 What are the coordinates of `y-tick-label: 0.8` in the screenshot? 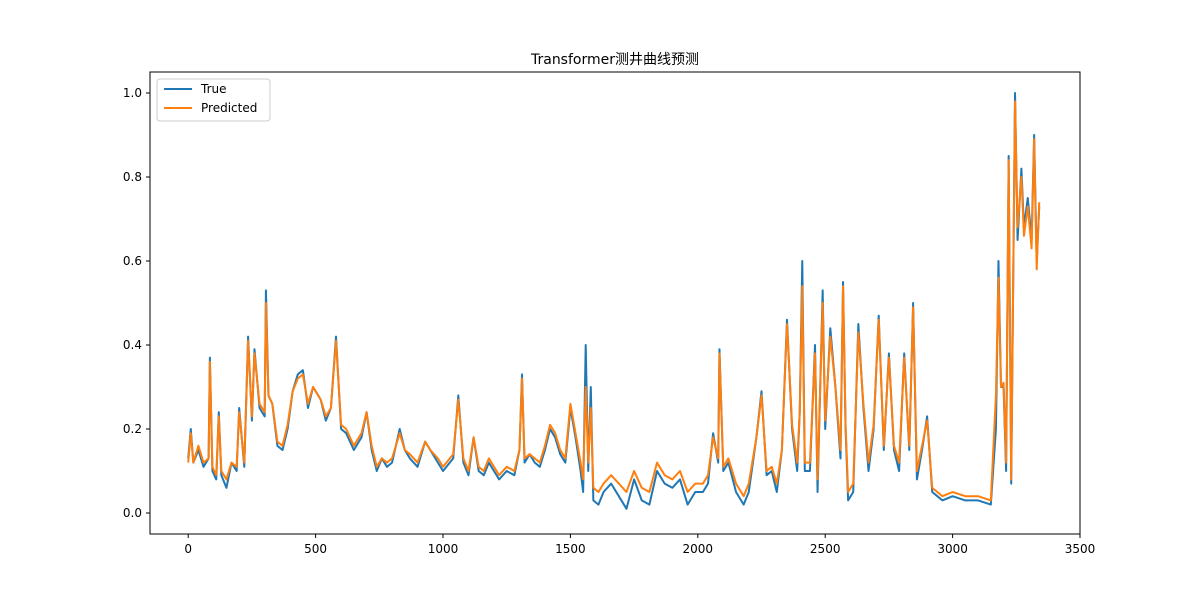 It's located at (132, 177).